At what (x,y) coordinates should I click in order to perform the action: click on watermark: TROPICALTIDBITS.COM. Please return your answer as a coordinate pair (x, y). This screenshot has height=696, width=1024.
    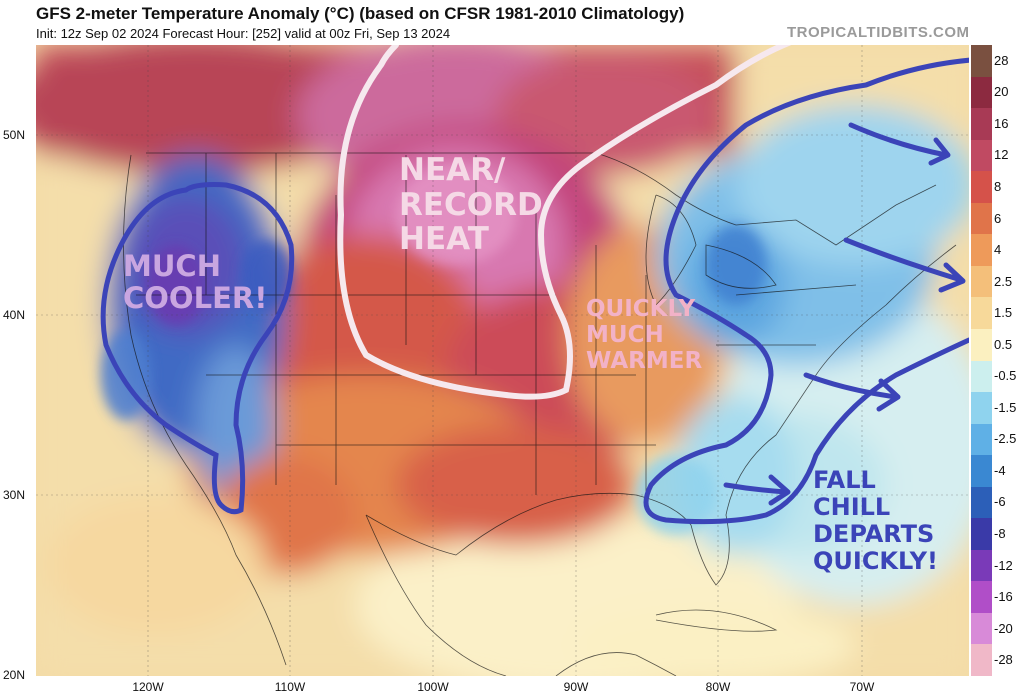
    Looking at the image, I should click on (878, 32).